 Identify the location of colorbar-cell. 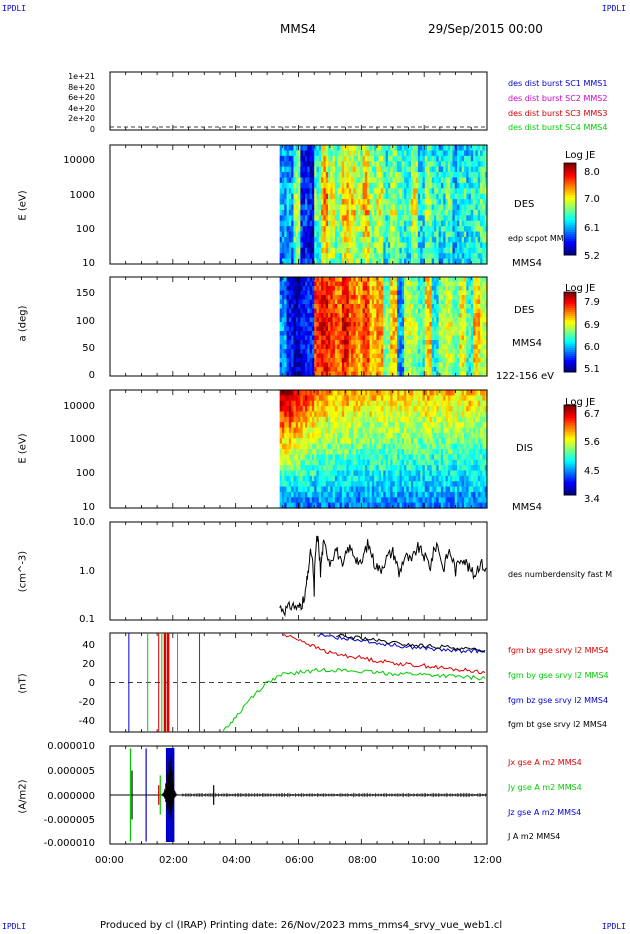
(570, 331).